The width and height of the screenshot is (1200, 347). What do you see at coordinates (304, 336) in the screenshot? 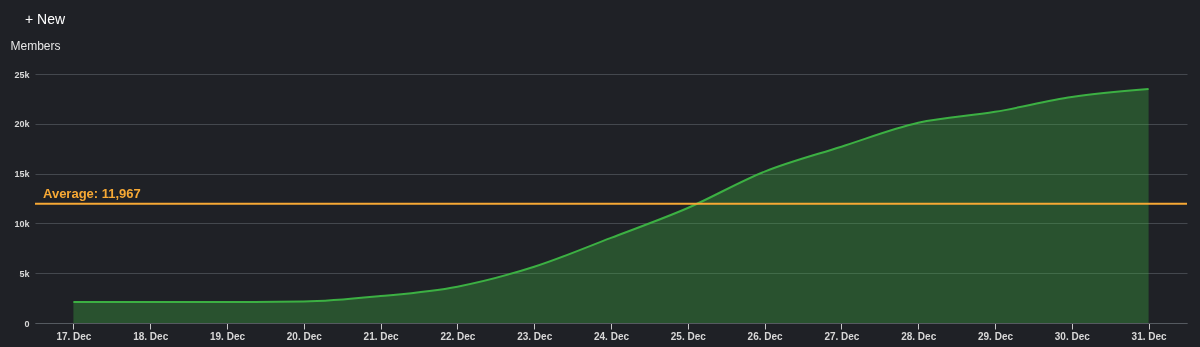
I see `x-tick-label: 20. Dec` at bounding box center [304, 336].